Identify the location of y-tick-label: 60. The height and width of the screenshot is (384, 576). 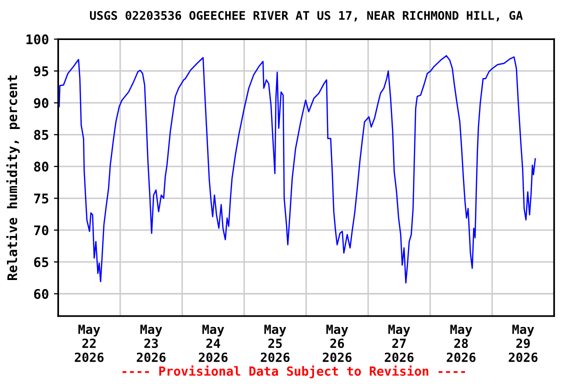
(41, 293).